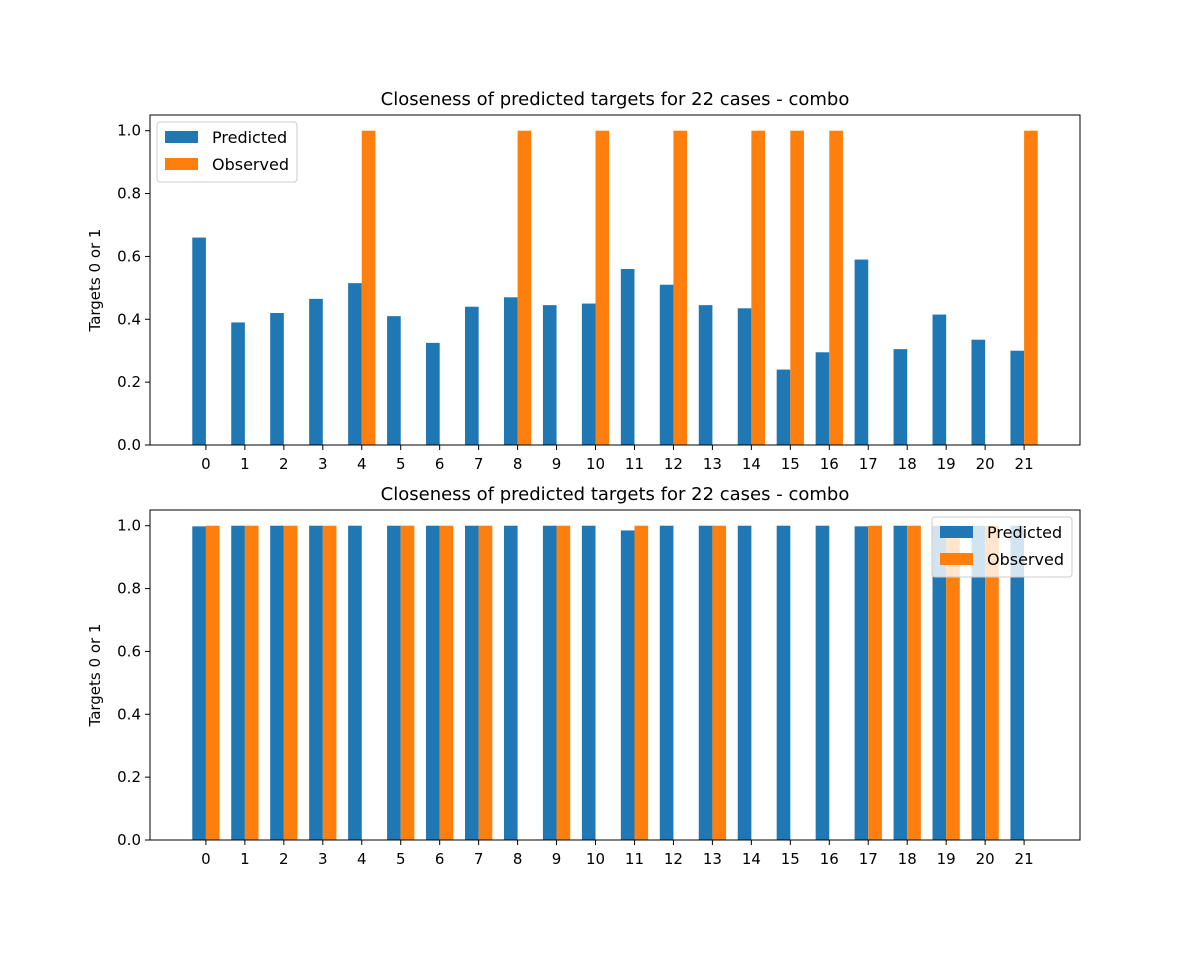 This screenshot has height=960, width=1200. What do you see at coordinates (245, 859) in the screenshot?
I see `x-tick-label: 1` at bounding box center [245, 859].